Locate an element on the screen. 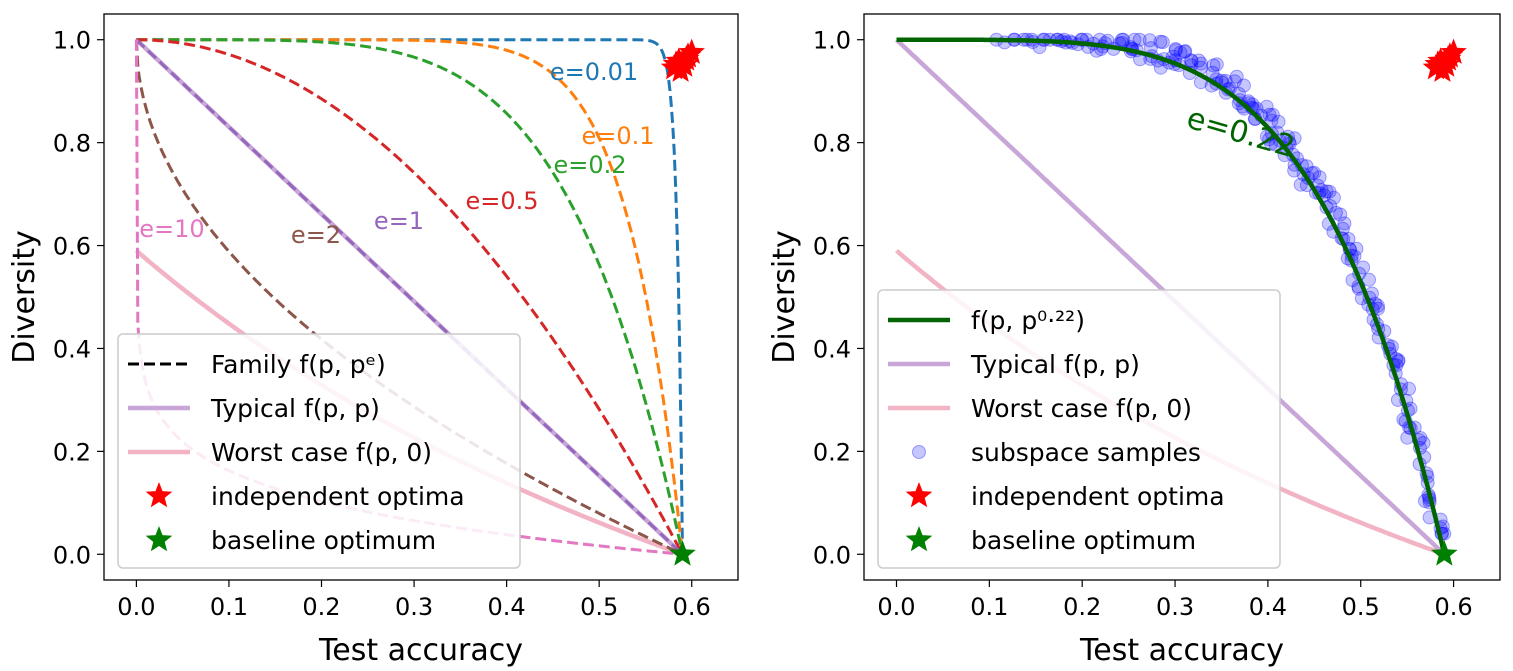 This screenshot has width=1513, height=671. right-legend-label: Worst case f(p, 0) is located at coordinates (1081, 408).